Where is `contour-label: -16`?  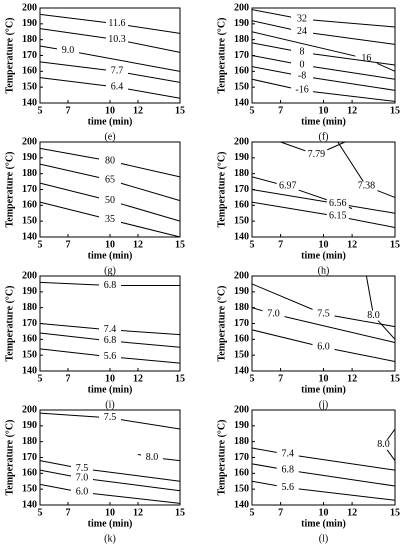 contour-label: -16 is located at coordinates (301, 90).